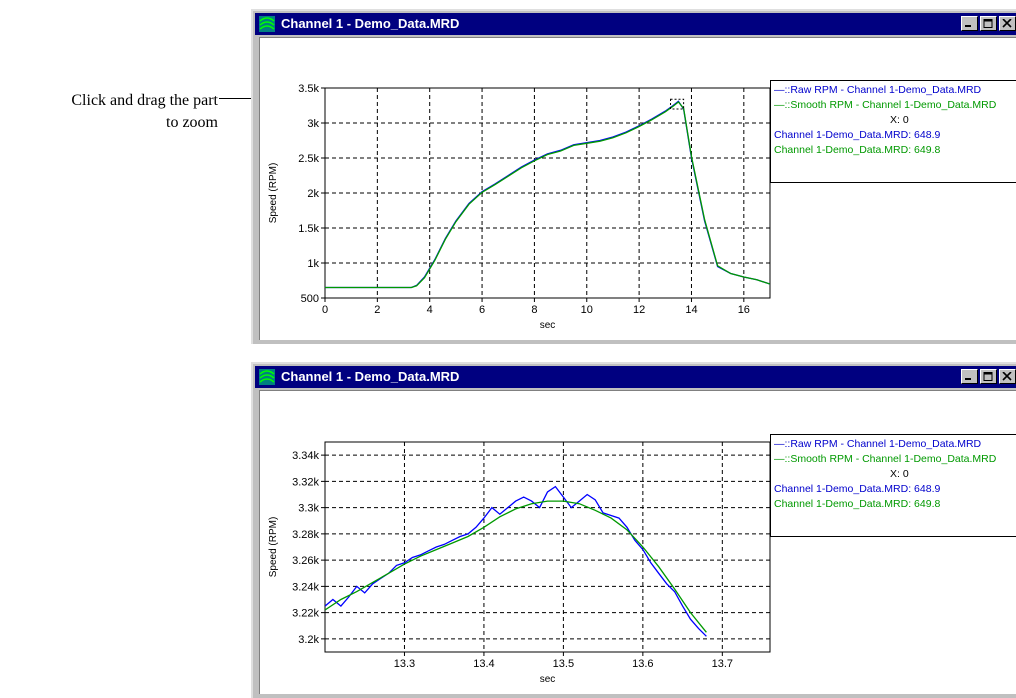  I want to click on y-tick-label: 3.32k, so click(305, 482).